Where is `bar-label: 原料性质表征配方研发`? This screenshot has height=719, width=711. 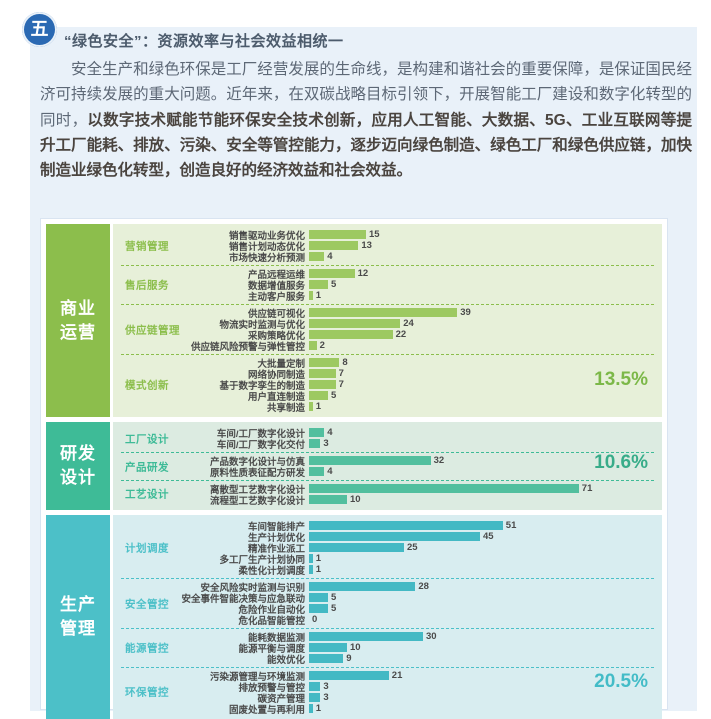
bar-label: 原料性质表征配方研发 is located at coordinates (257, 473).